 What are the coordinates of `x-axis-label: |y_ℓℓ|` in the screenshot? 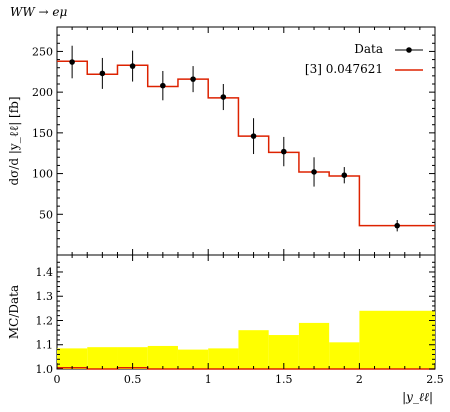 It's located at (417, 397).